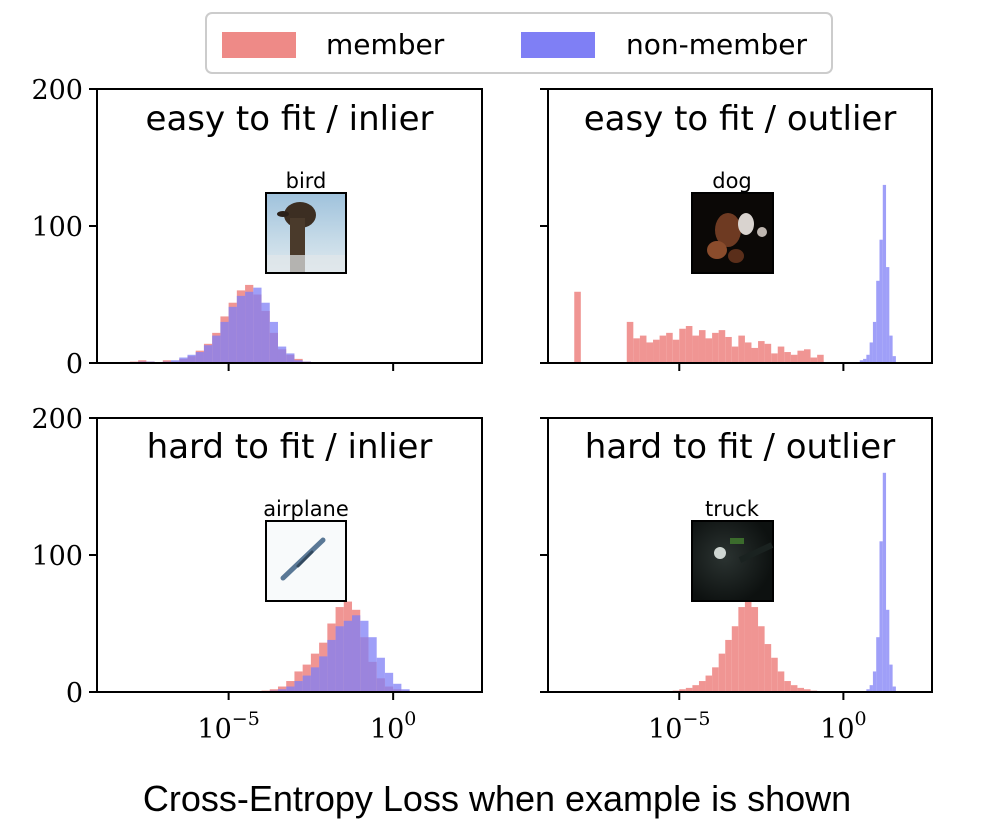 The image size is (994, 836). What do you see at coordinates (385, 44) in the screenshot?
I see `legend-label-member: member` at bounding box center [385, 44].